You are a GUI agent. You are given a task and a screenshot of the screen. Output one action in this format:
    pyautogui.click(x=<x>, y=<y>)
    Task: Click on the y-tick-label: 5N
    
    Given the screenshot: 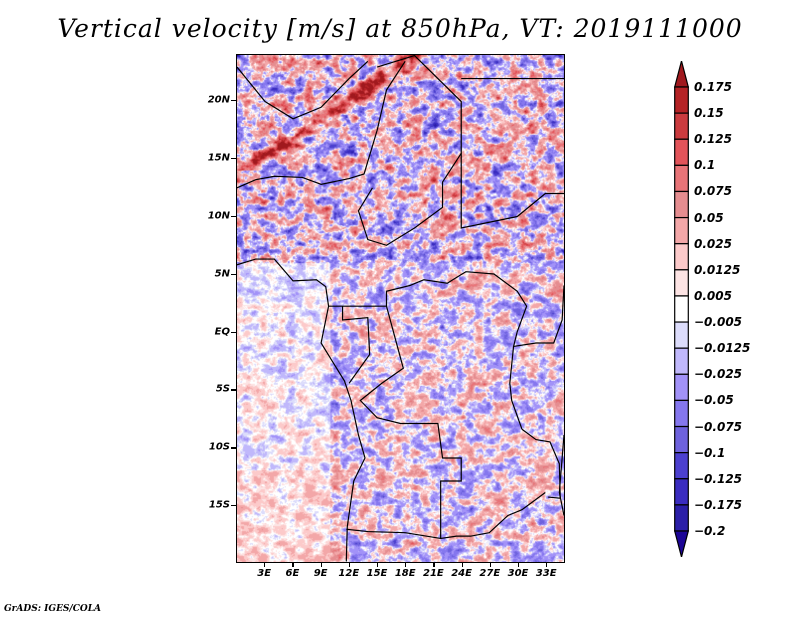 What is the action you would take?
    pyautogui.click(x=222, y=274)
    